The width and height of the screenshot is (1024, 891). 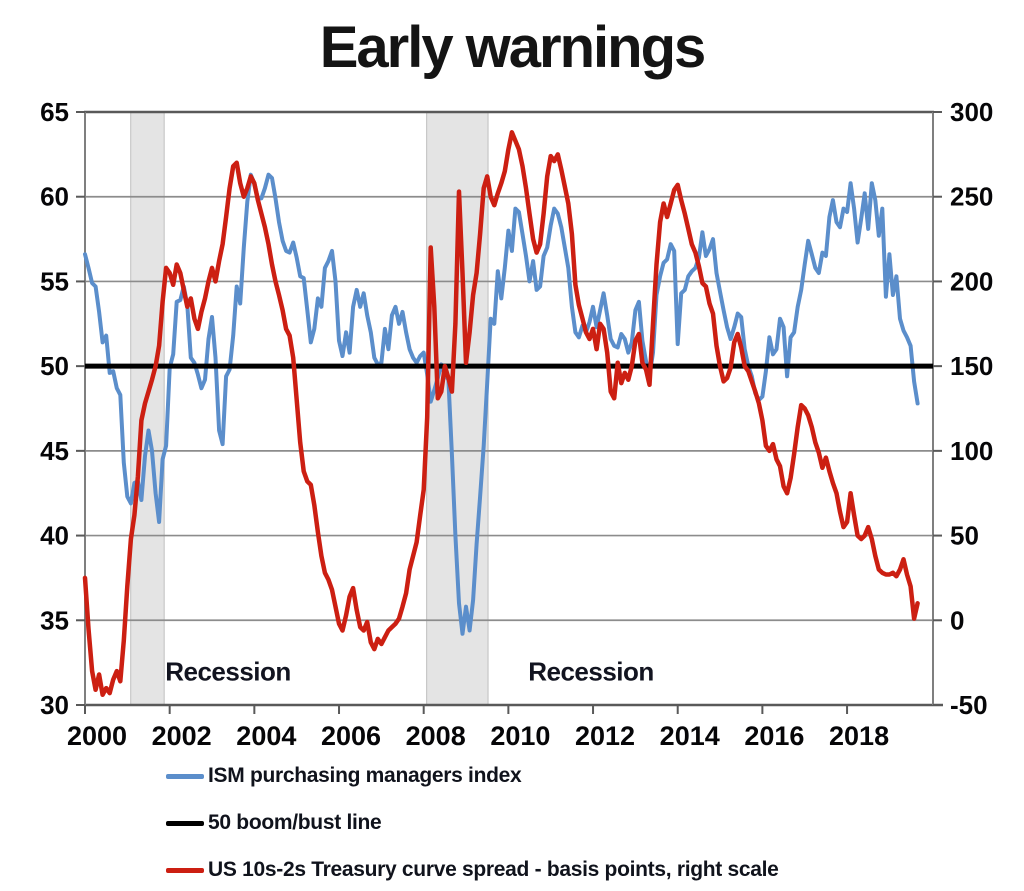 I want to click on right-axis-label-100: 100, so click(x=971, y=451).